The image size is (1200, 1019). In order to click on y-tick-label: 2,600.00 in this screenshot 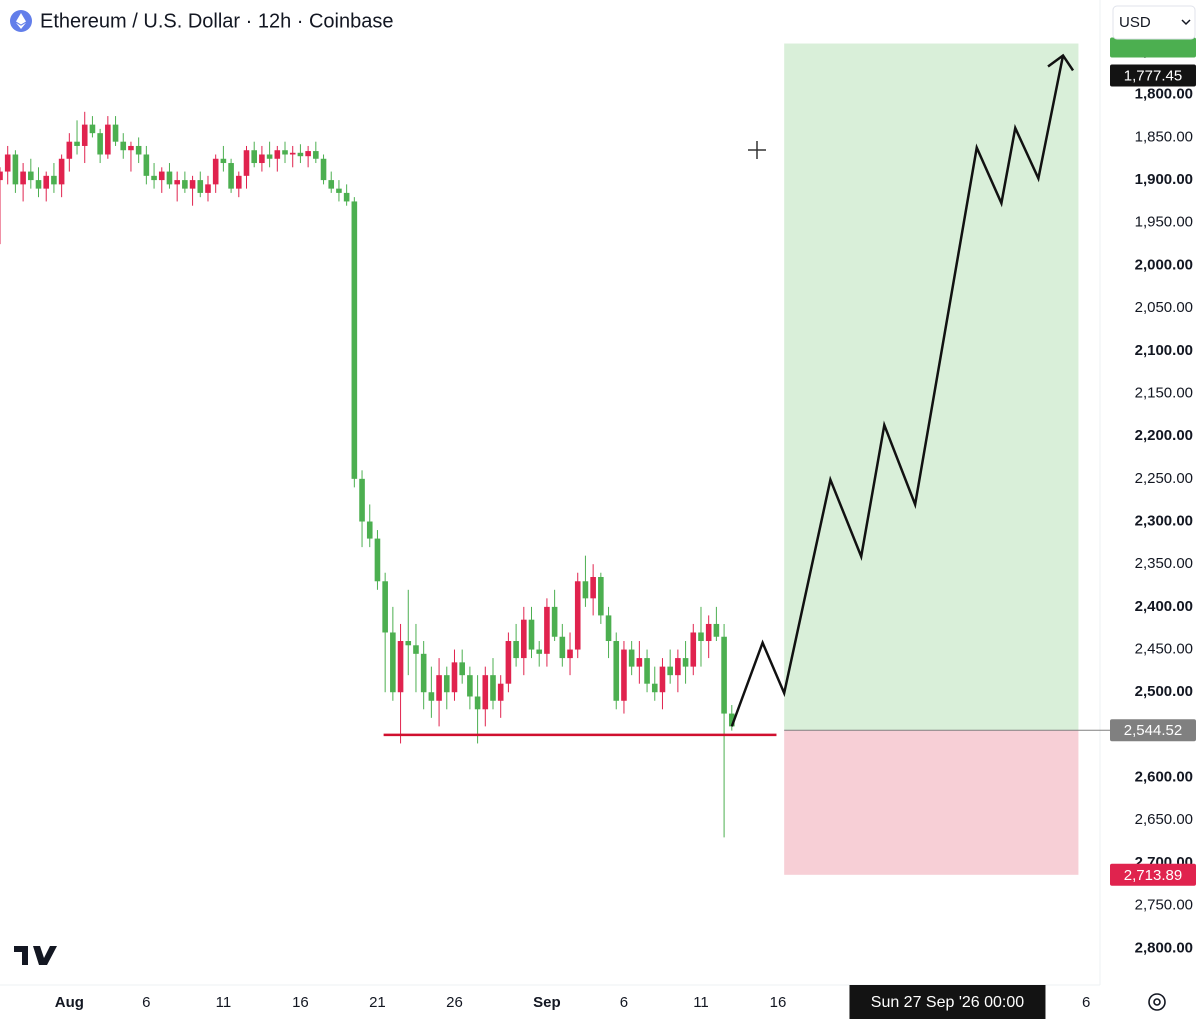, I will do `click(1164, 777)`.